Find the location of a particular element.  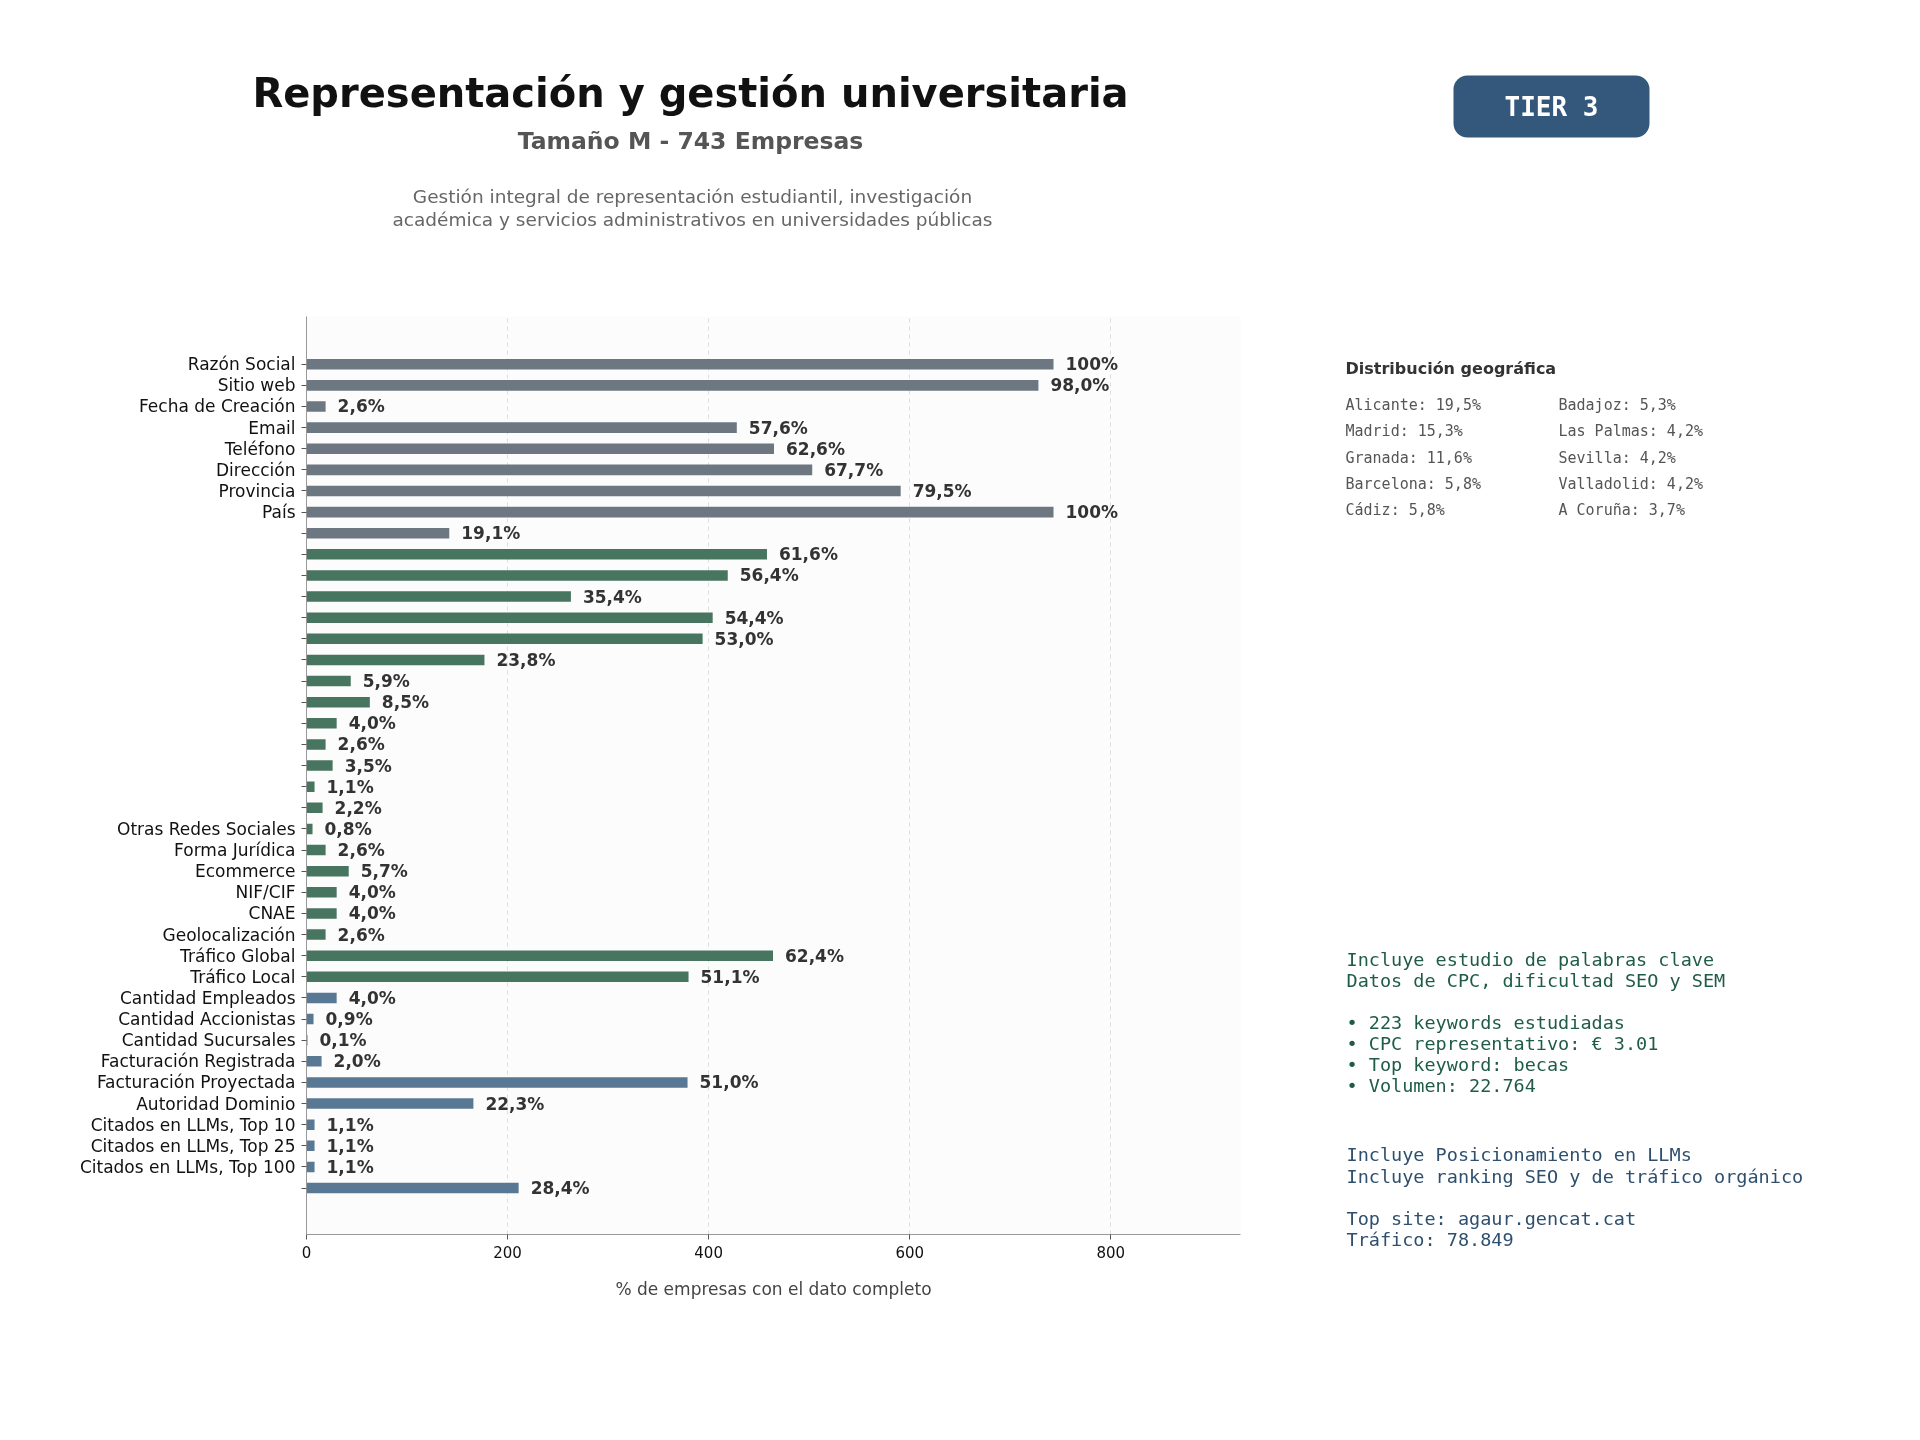

y-tick-label: Forma Jurídica is located at coordinates (235, 850).